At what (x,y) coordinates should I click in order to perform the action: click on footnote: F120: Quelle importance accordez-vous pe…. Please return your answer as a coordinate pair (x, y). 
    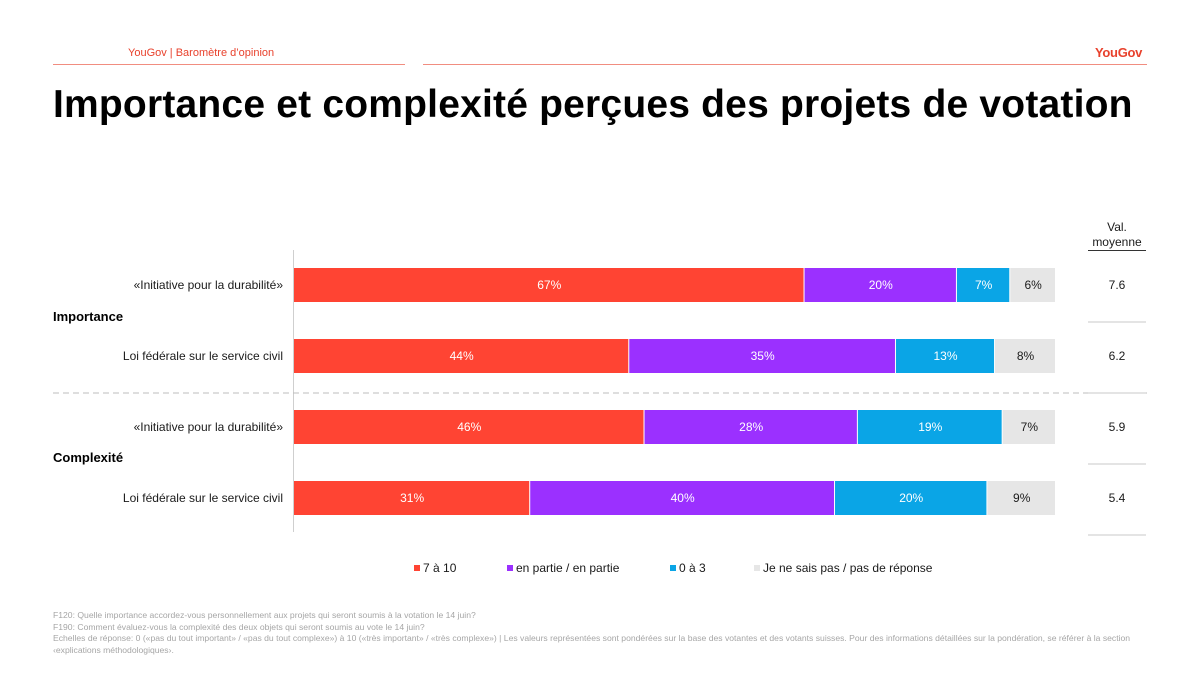
    Looking at the image, I should click on (603, 633).